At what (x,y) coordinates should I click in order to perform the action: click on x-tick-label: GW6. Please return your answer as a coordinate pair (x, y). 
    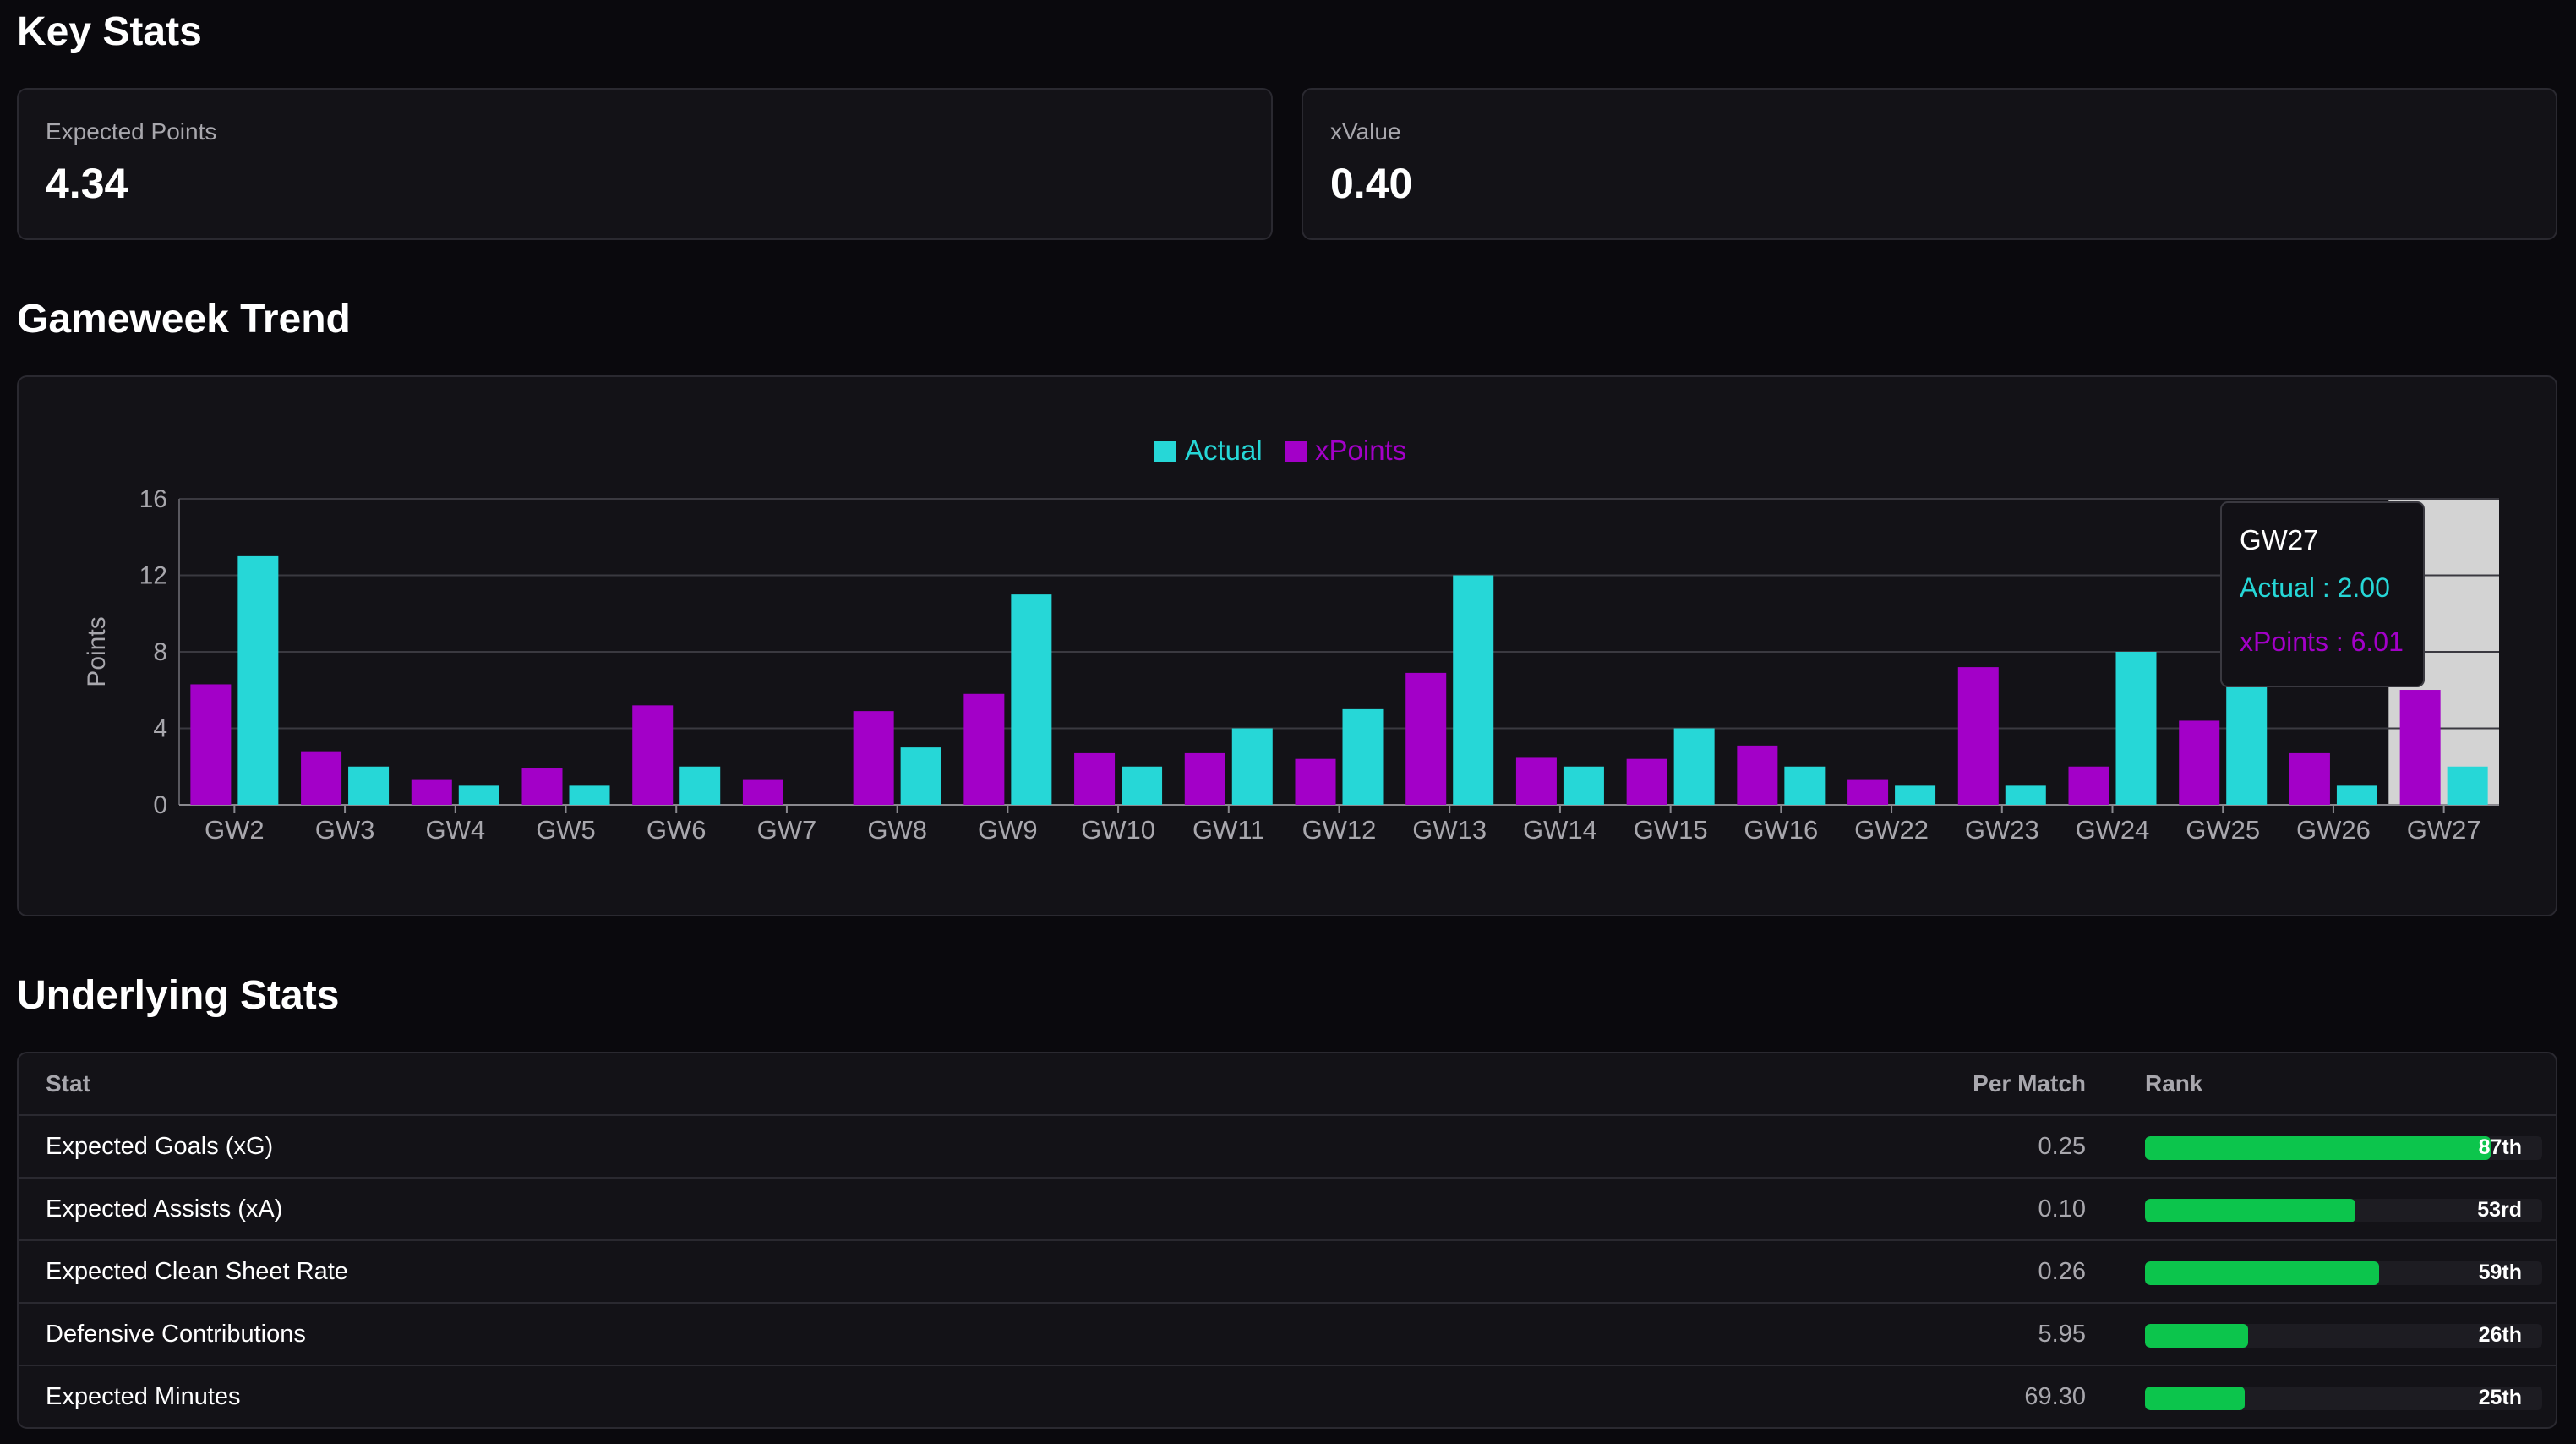
    Looking at the image, I should click on (677, 830).